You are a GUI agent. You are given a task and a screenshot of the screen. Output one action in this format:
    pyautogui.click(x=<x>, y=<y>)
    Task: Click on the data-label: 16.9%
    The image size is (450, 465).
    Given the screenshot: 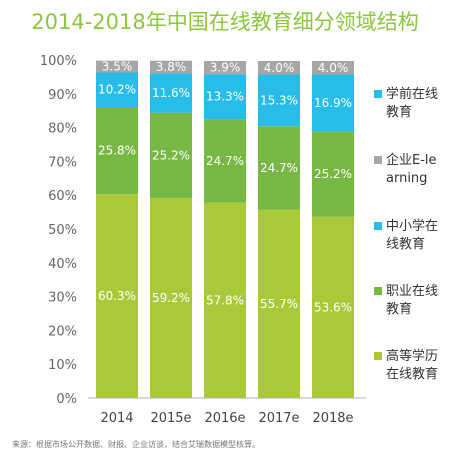 What is the action you would take?
    pyautogui.click(x=333, y=103)
    